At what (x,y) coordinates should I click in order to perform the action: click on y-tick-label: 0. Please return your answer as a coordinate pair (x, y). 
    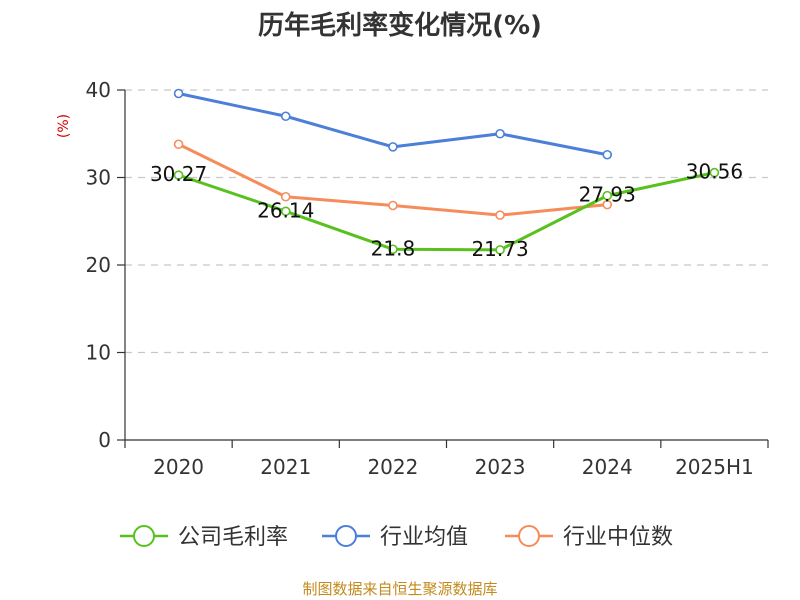
    Looking at the image, I should click on (104, 440).